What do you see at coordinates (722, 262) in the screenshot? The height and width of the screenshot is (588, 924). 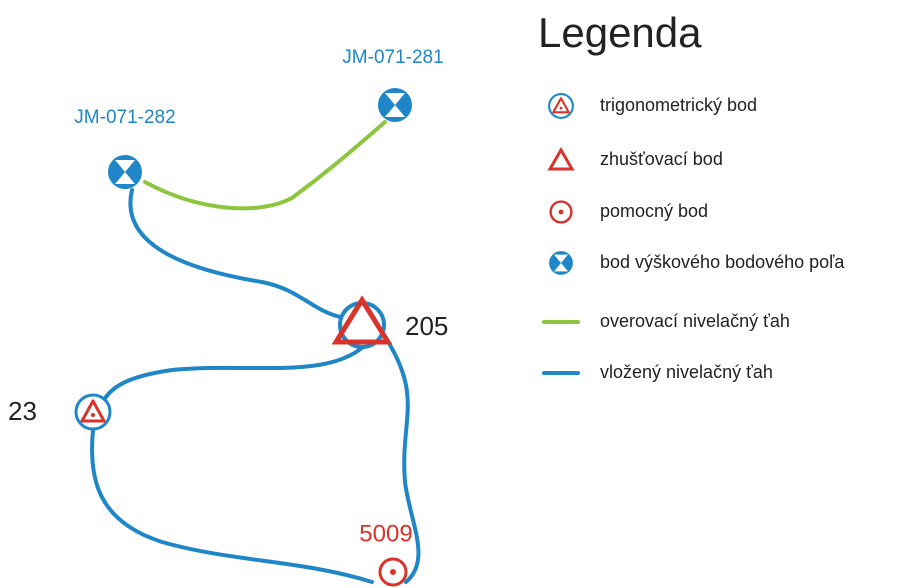 I see `legend-label: bod výškového bodového poľa` at bounding box center [722, 262].